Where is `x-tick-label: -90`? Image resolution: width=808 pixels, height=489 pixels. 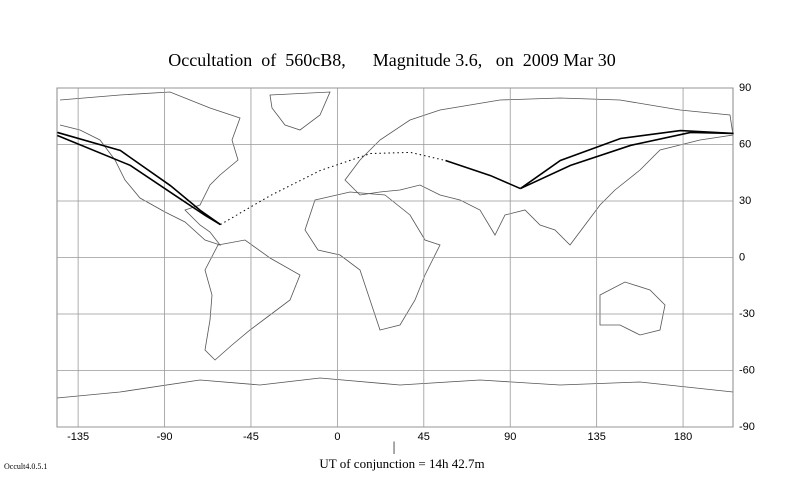 x-tick-label: -90 is located at coordinates (165, 437).